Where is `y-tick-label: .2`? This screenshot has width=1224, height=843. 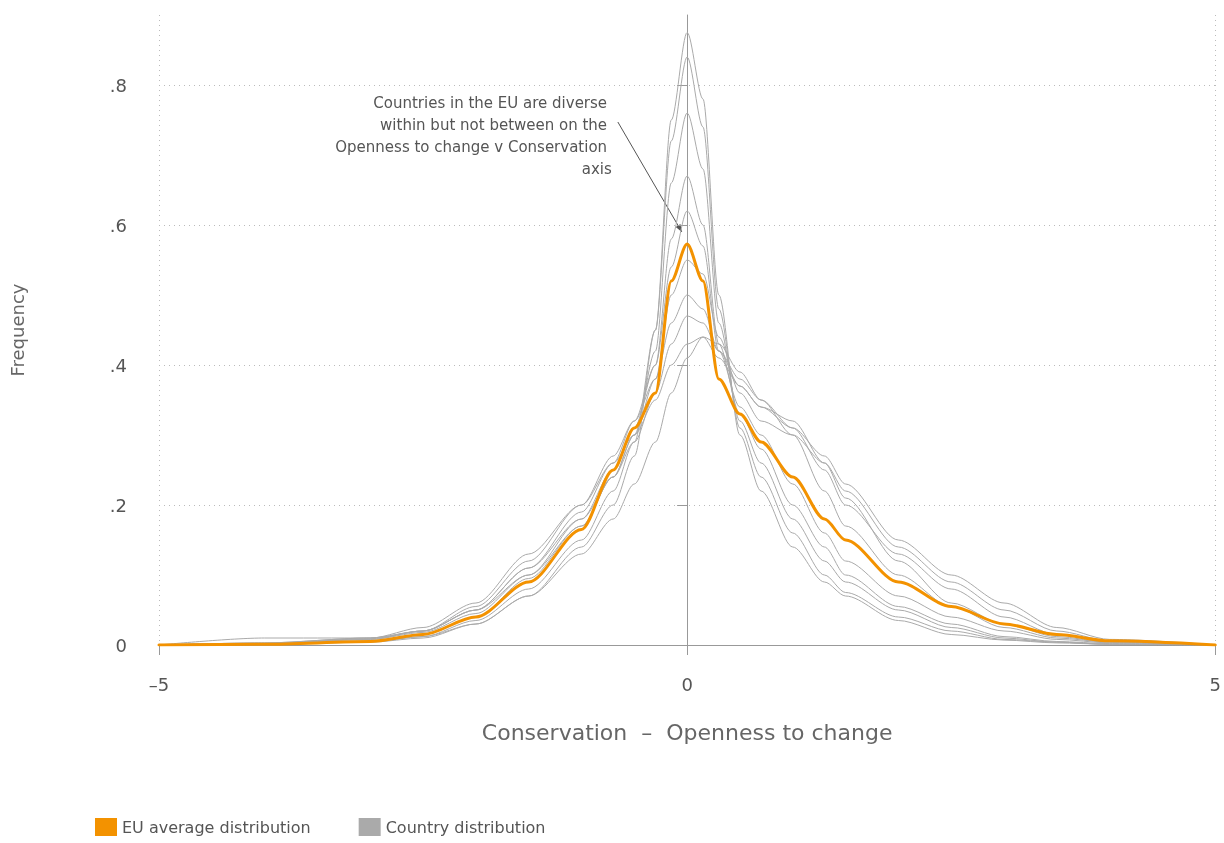
y-tick-label: .2 is located at coordinates (118, 505).